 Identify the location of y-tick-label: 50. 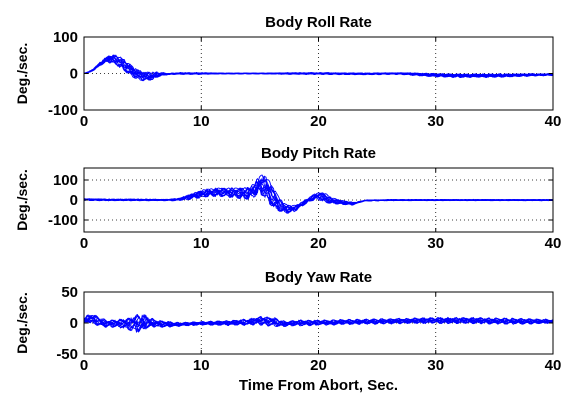
(69, 292).